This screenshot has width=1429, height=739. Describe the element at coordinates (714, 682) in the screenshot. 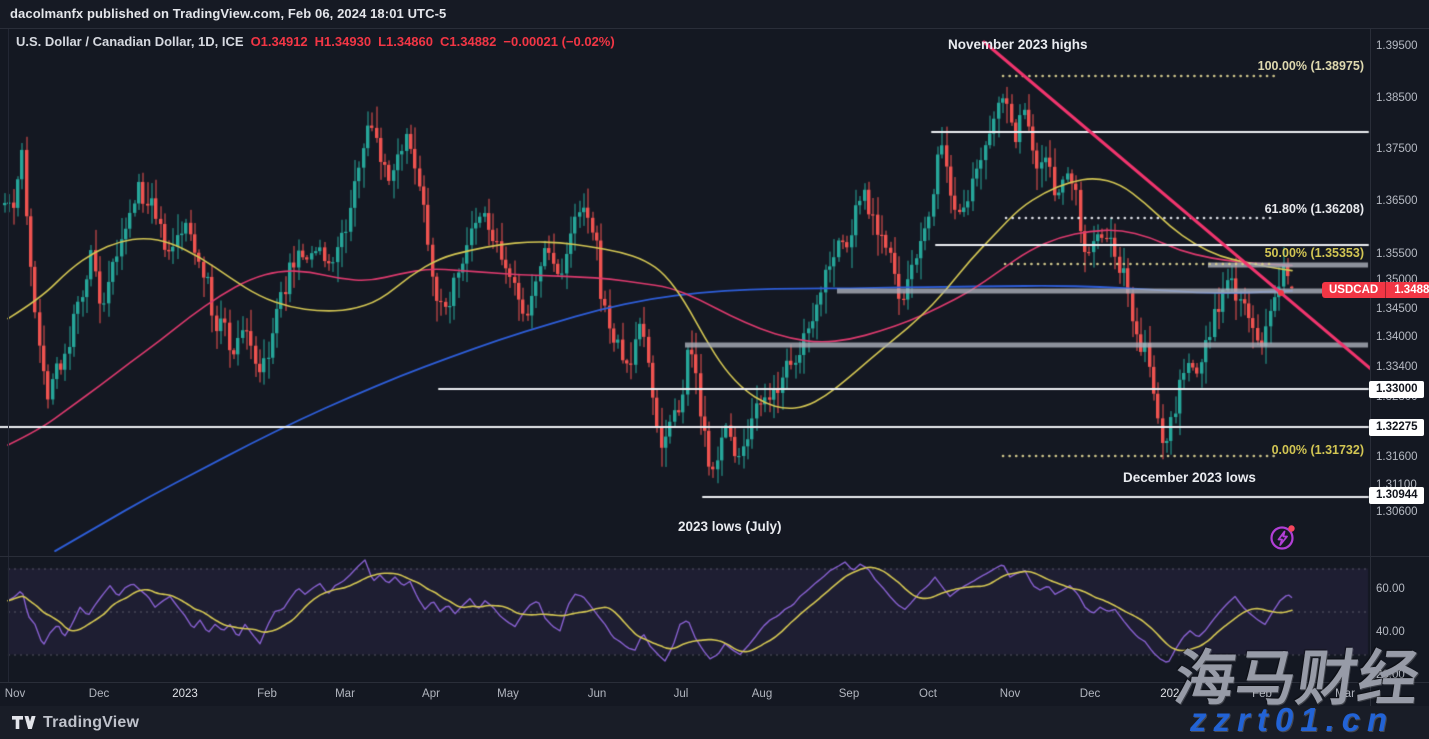

I see `time-axis-border` at that location.